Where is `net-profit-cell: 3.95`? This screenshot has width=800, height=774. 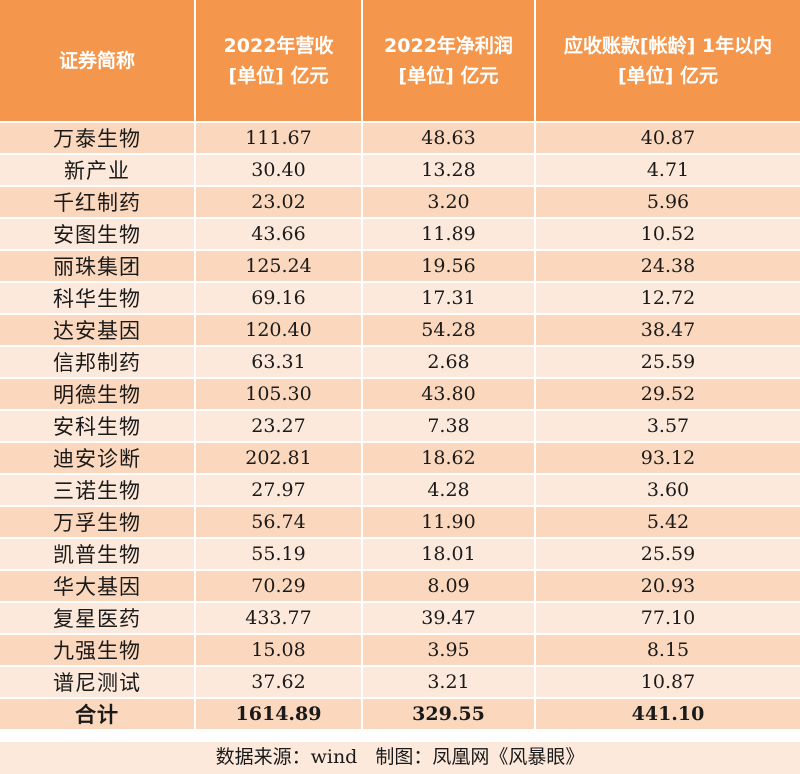
net-profit-cell: 3.95 is located at coordinates (449, 649).